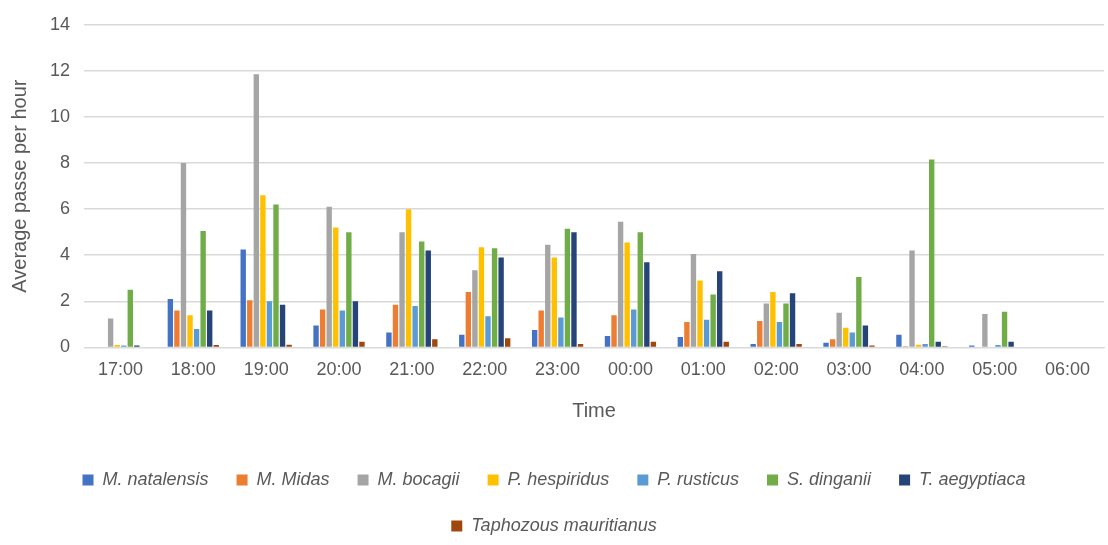  I want to click on y-tick-label: 0, so click(65, 346).